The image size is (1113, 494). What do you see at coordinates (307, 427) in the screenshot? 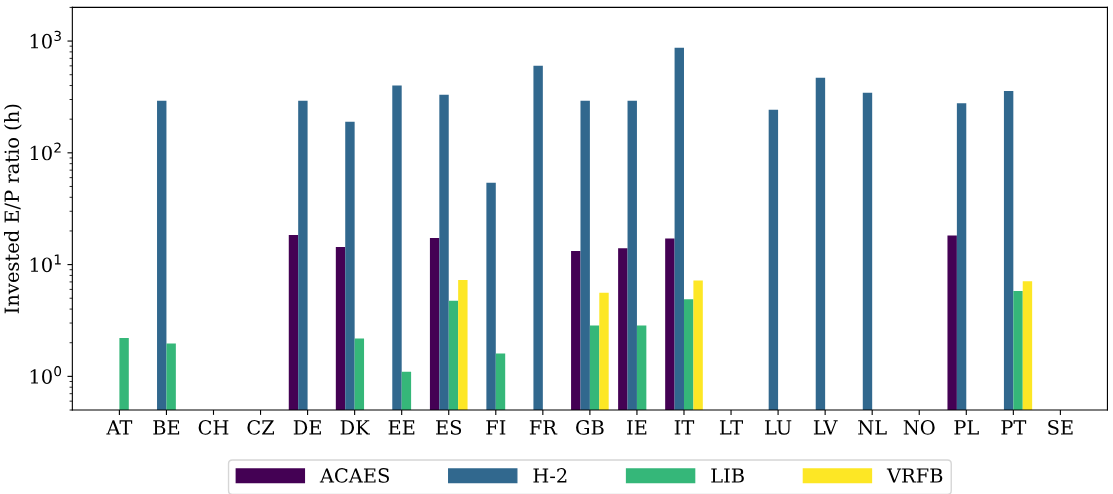
I see `x-tick-label: DE` at bounding box center [307, 427].